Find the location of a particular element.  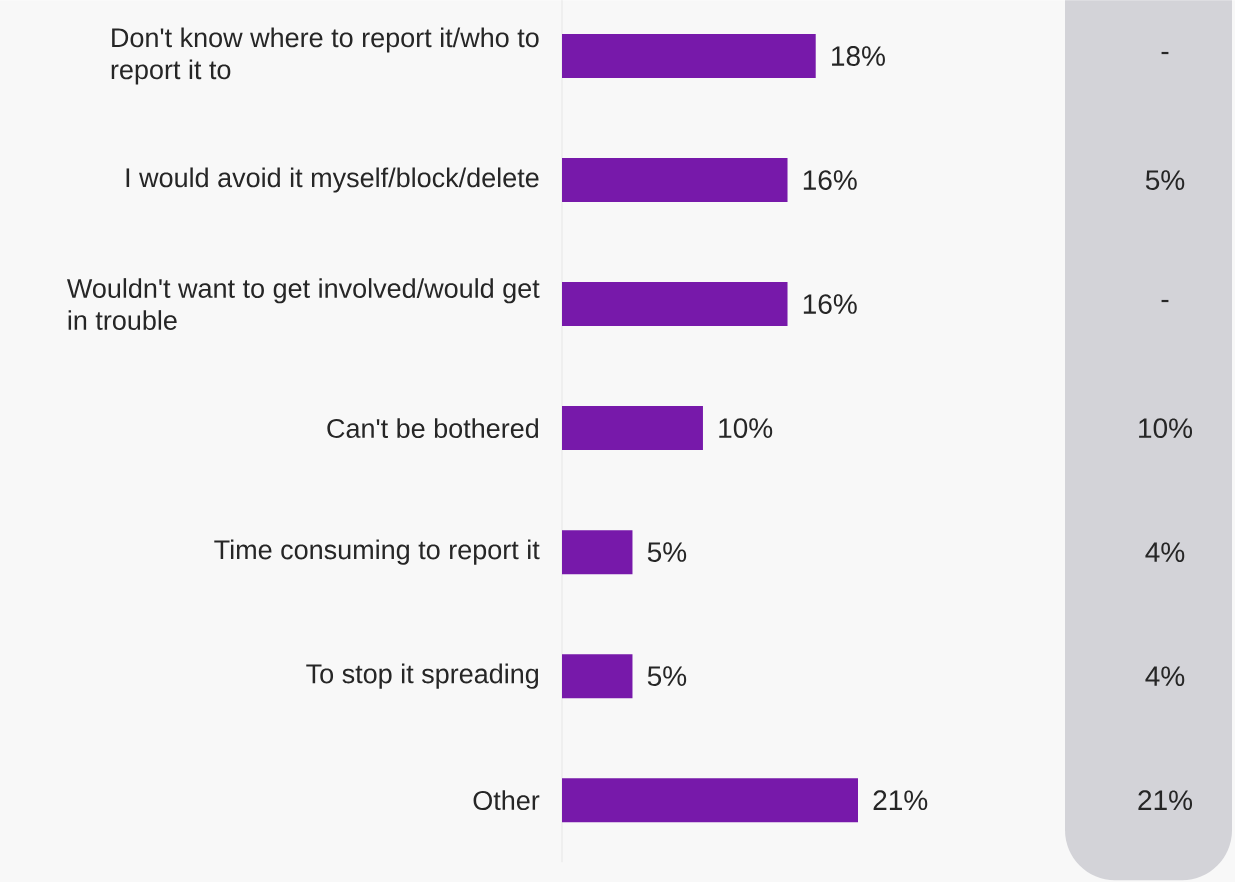

y-tick-label: Other is located at coordinates (506, 800).